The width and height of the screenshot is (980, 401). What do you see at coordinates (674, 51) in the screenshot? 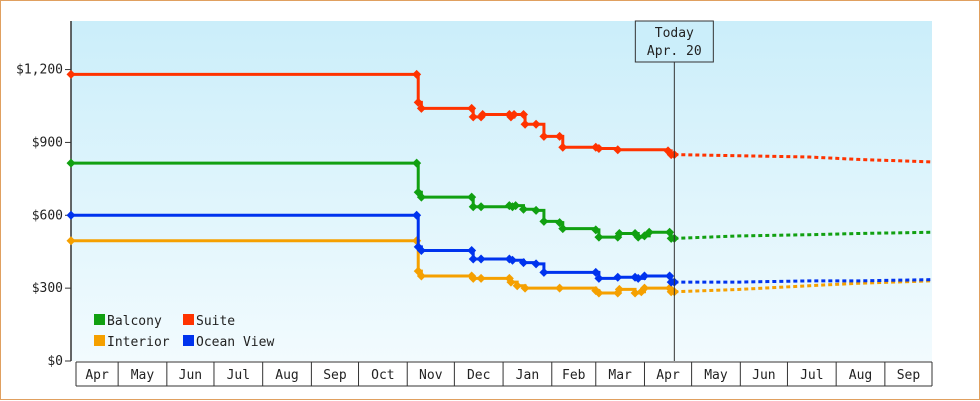
I see `today-date-label: Apr. 20` at bounding box center [674, 51].